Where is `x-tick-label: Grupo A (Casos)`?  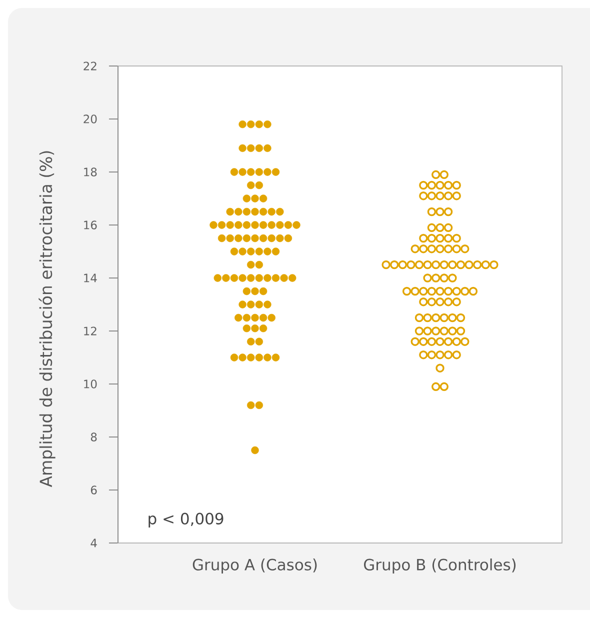 x-tick-label: Grupo A (Casos) is located at coordinates (254, 566).